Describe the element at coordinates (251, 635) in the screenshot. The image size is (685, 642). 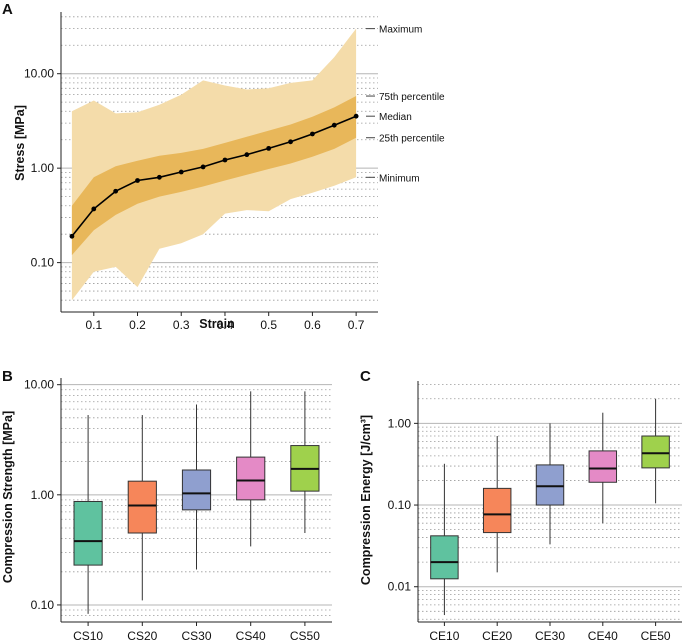
I see `category-label: CS40` at that location.